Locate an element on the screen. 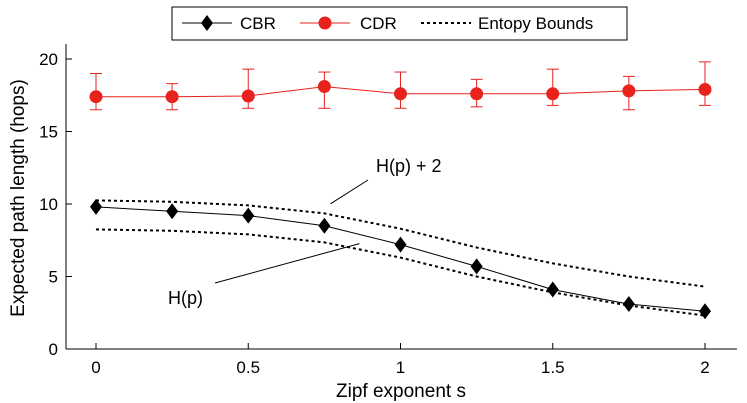  legend-item-entropy: Entopy Bounds is located at coordinates (507, 23).